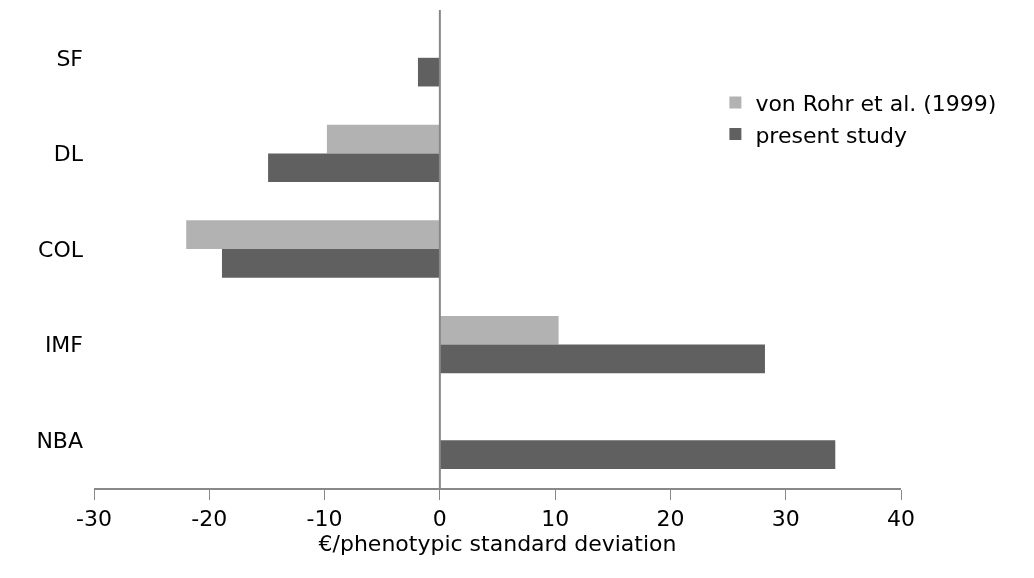 This screenshot has width=1034, height=578. What do you see at coordinates (61, 249) in the screenshot?
I see `y-tick-label: COL` at bounding box center [61, 249].